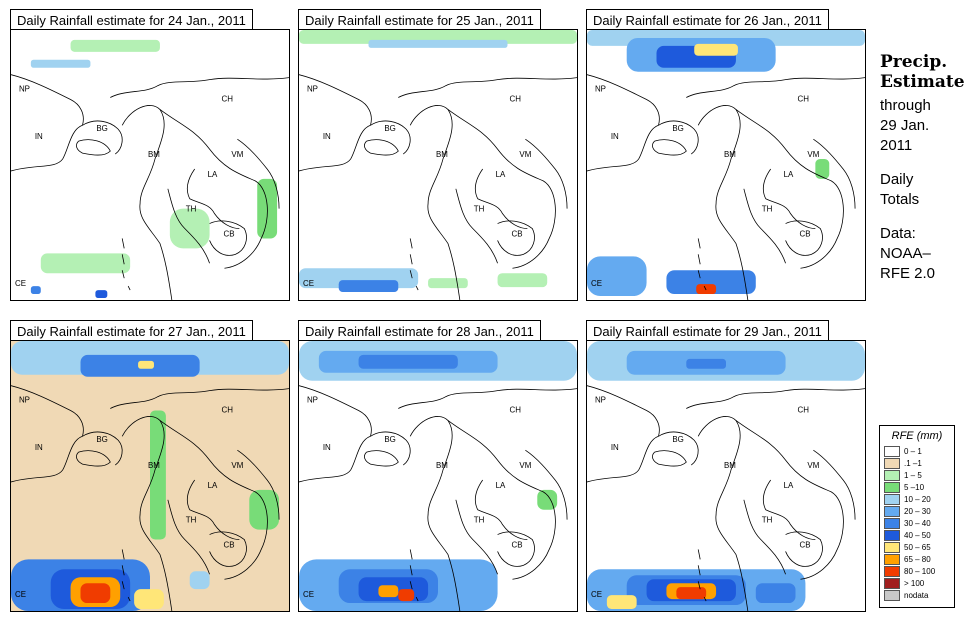  I want to click on legend-row: 30 – 40, so click(917, 523).